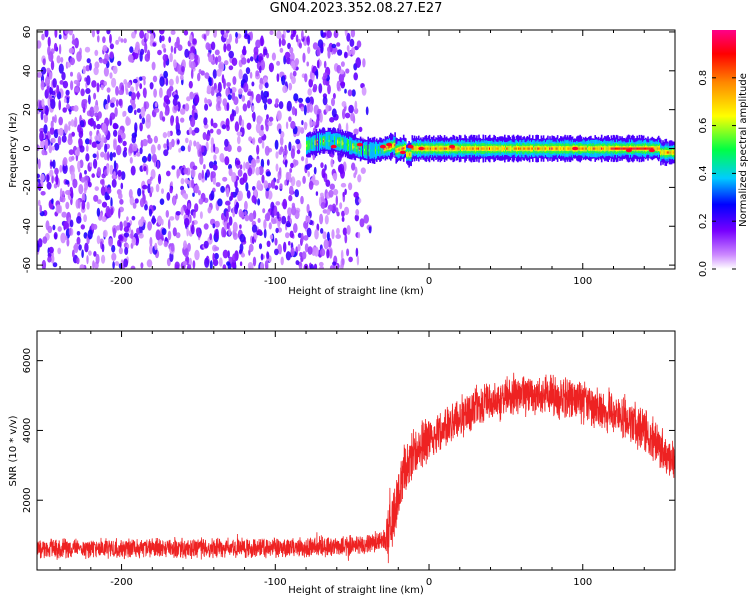 The height and width of the screenshot is (600, 750). I want to click on heatmap-hotspot, so click(575, 148).